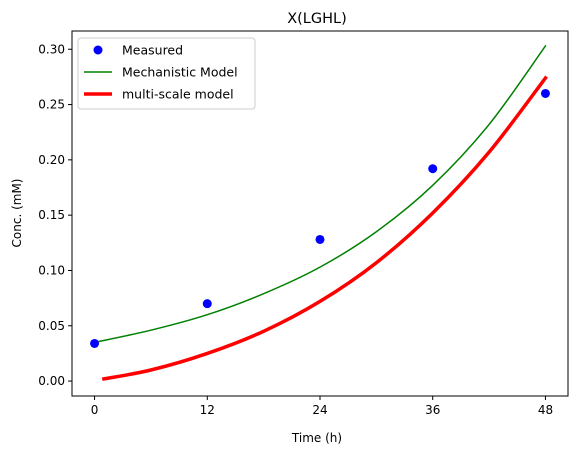 Image resolution: width=576 pixels, height=455 pixels. I want to click on x-tick-label: 0, so click(95, 410).